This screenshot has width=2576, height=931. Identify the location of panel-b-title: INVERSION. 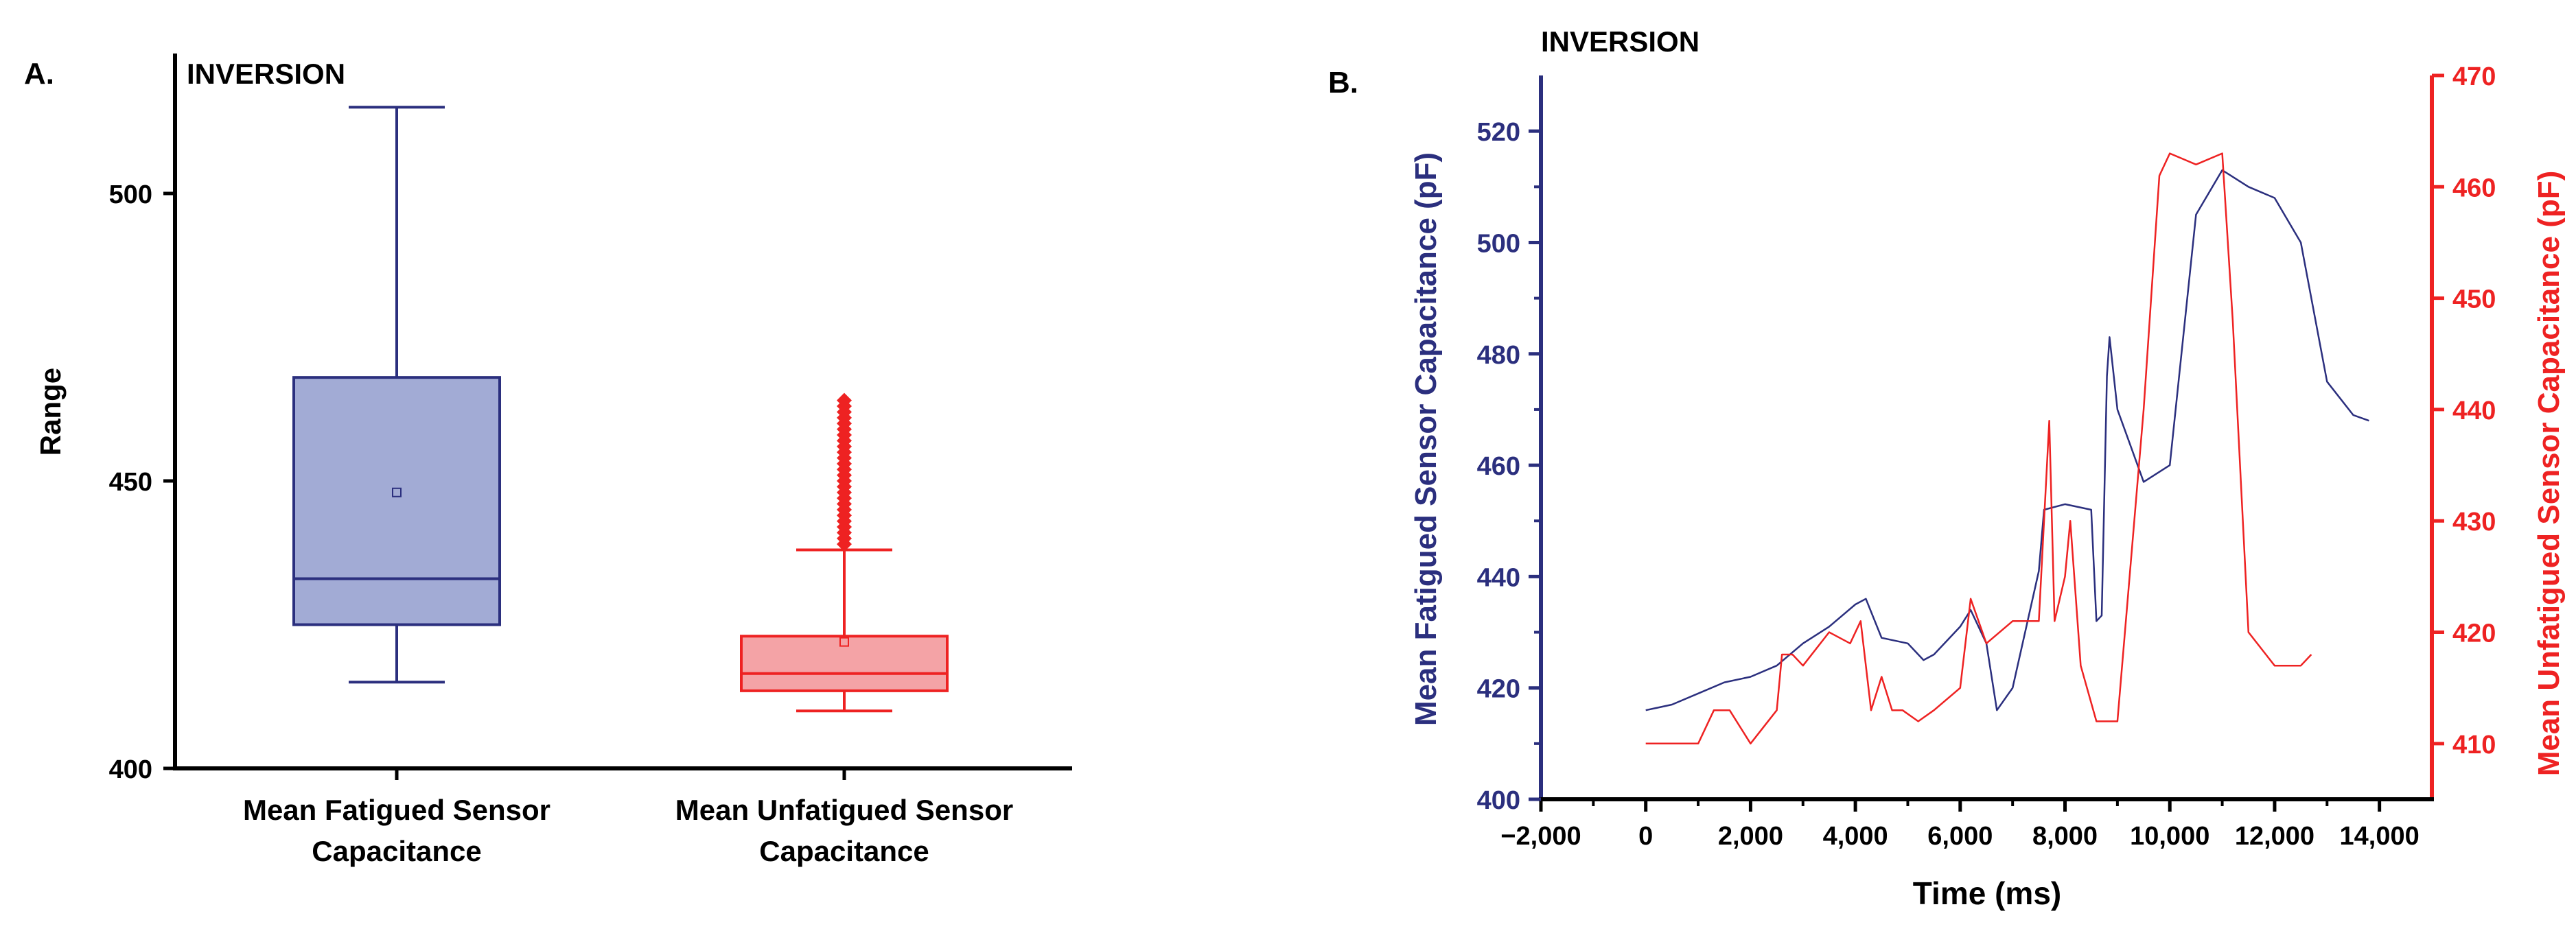
(1620, 41).